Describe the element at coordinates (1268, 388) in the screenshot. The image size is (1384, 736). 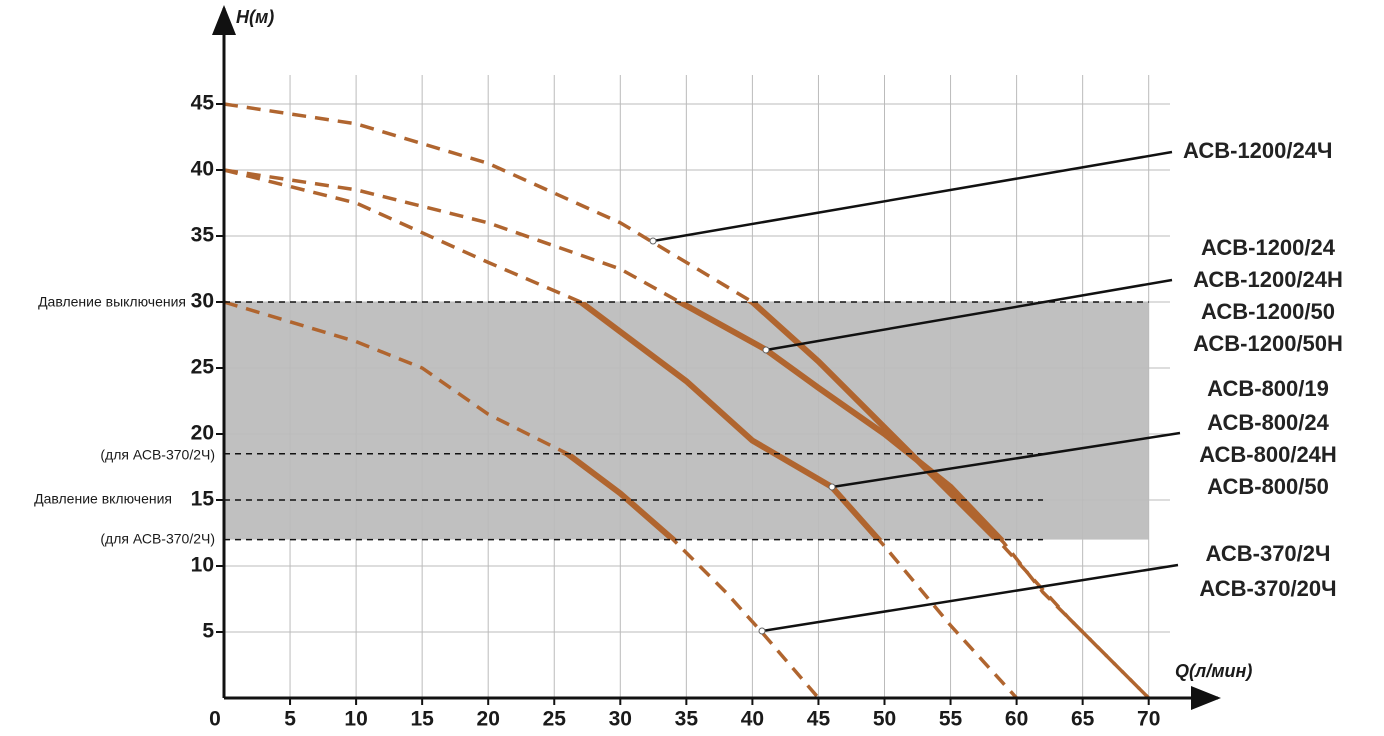
I see `legend-label: АСВ-800/19` at that location.